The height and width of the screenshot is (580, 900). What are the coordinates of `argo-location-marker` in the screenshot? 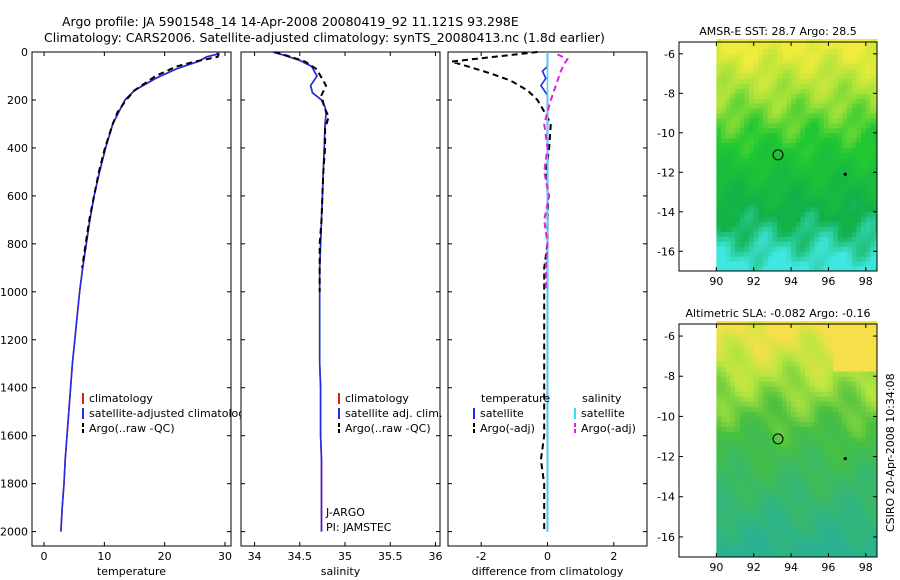 It's located at (778, 155).